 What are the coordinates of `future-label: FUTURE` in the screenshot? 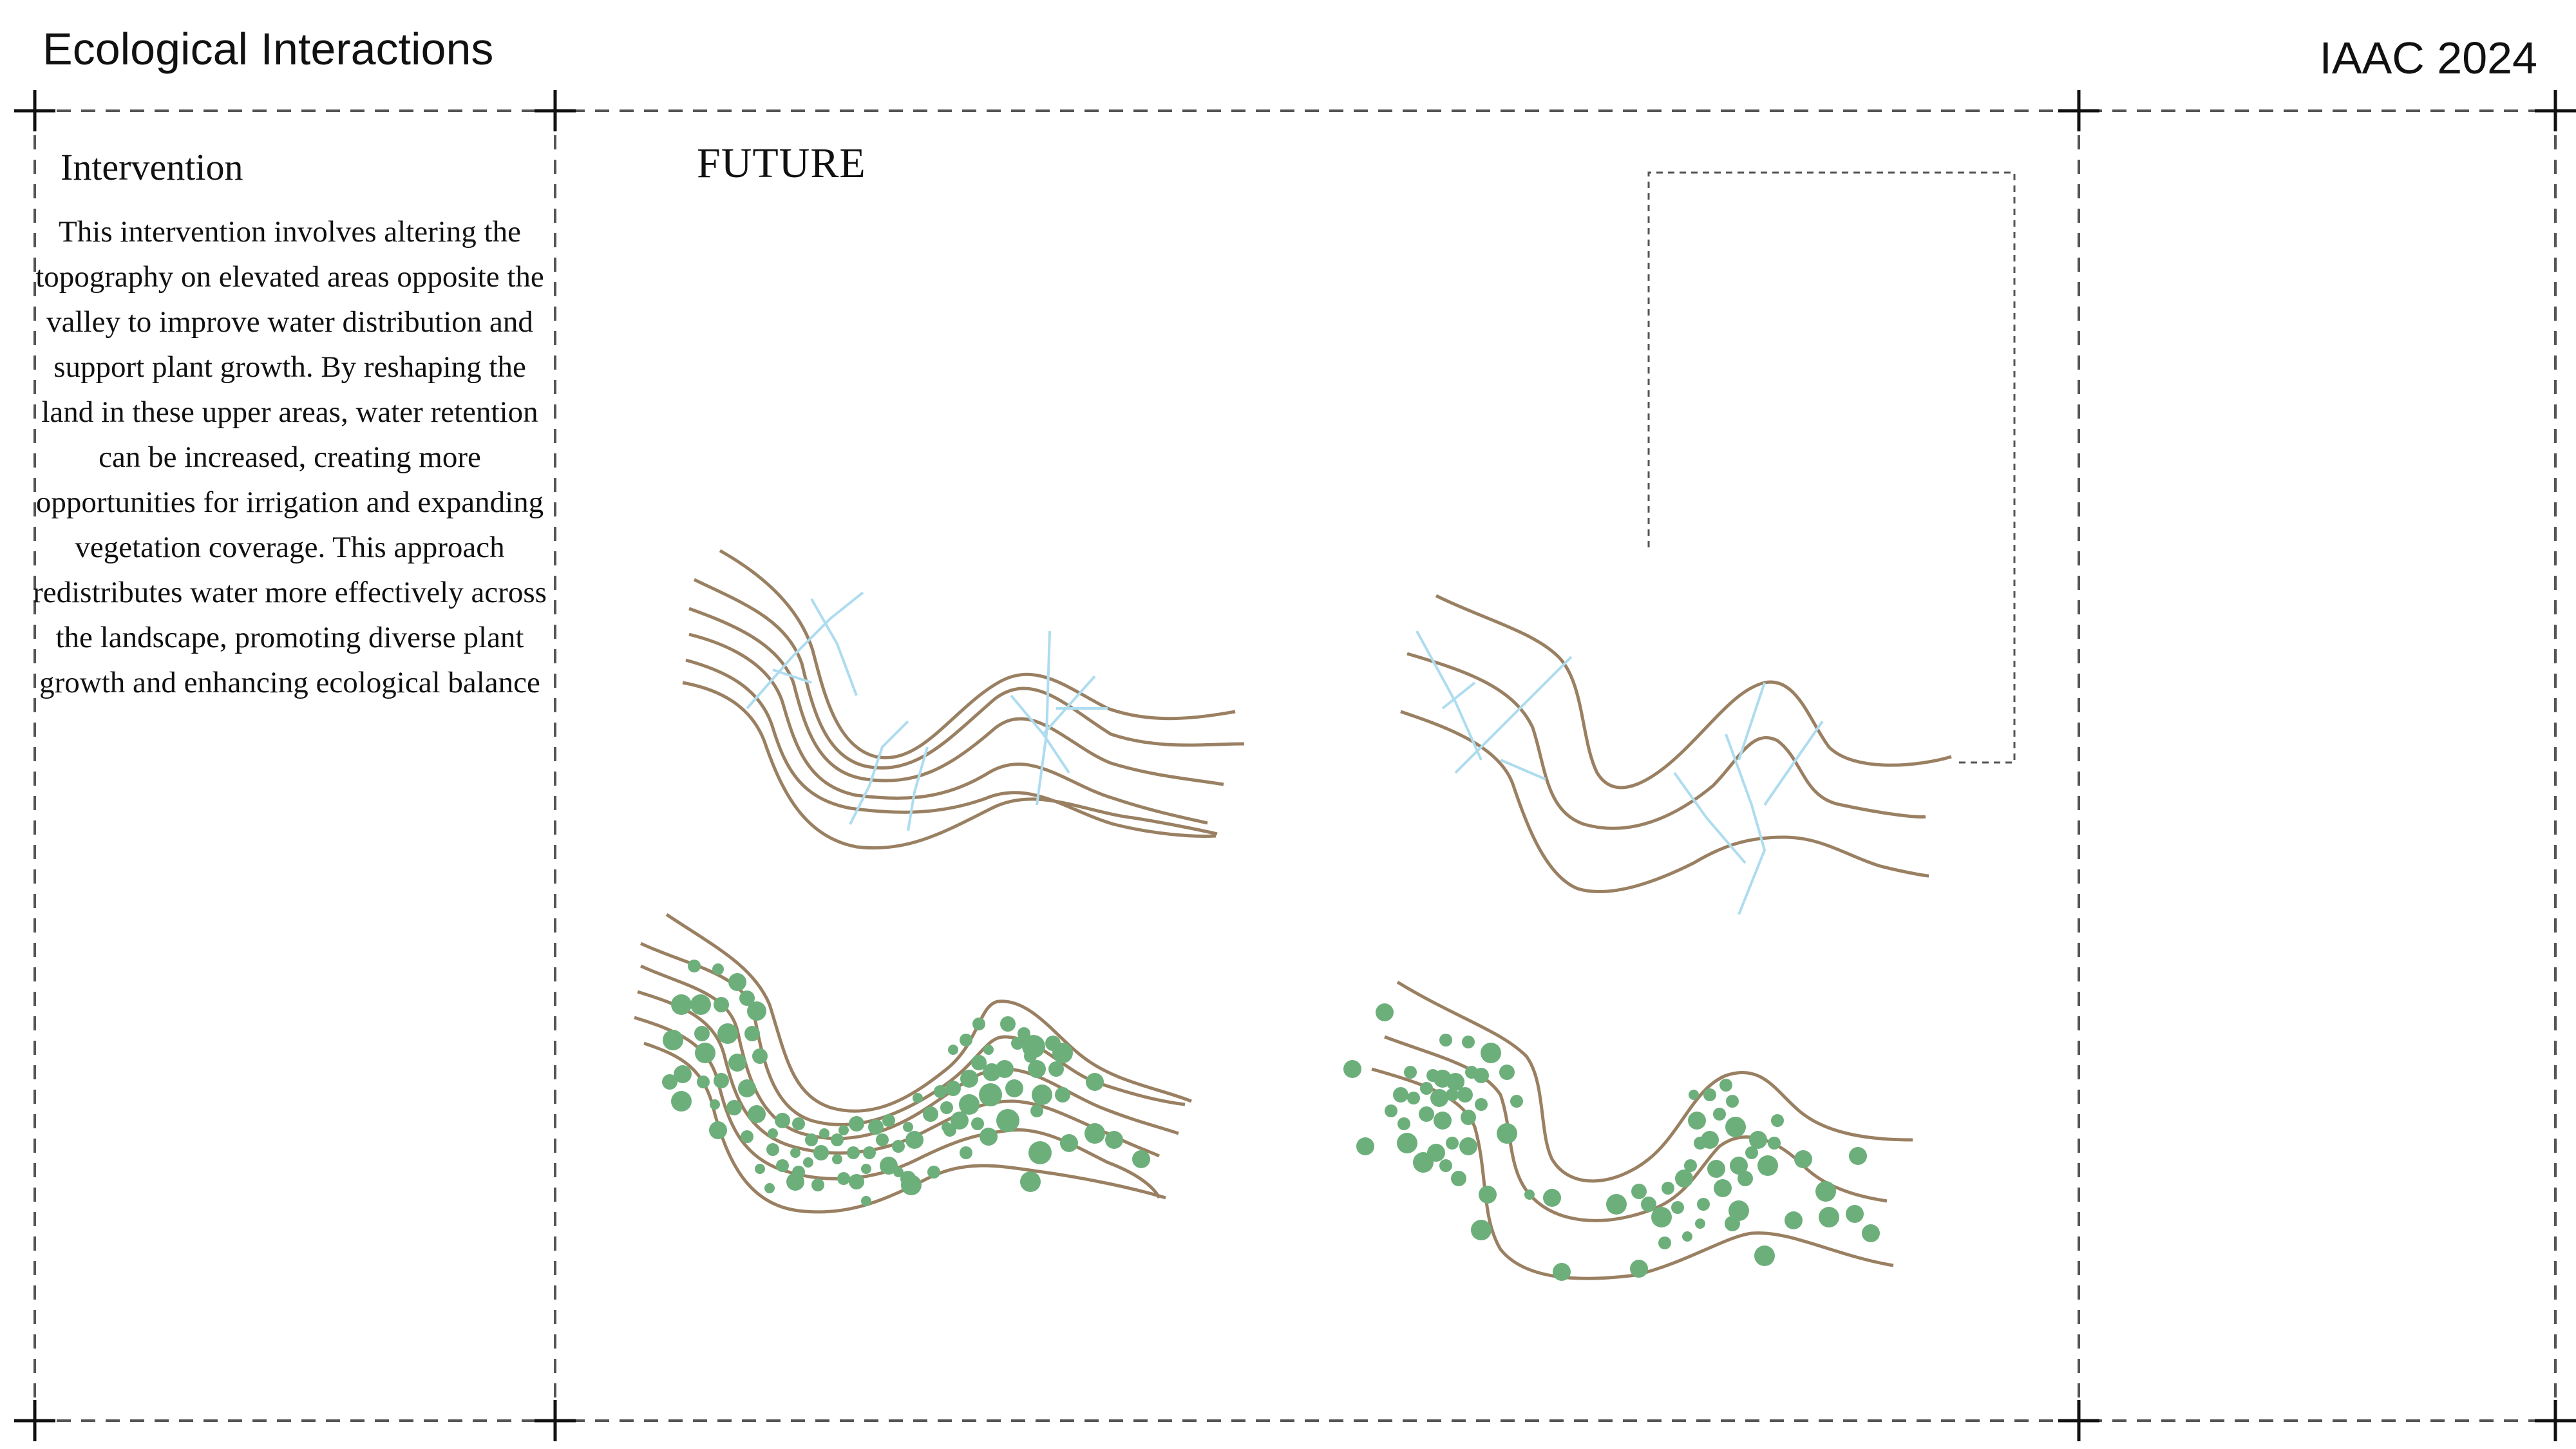 It's located at (781, 163).